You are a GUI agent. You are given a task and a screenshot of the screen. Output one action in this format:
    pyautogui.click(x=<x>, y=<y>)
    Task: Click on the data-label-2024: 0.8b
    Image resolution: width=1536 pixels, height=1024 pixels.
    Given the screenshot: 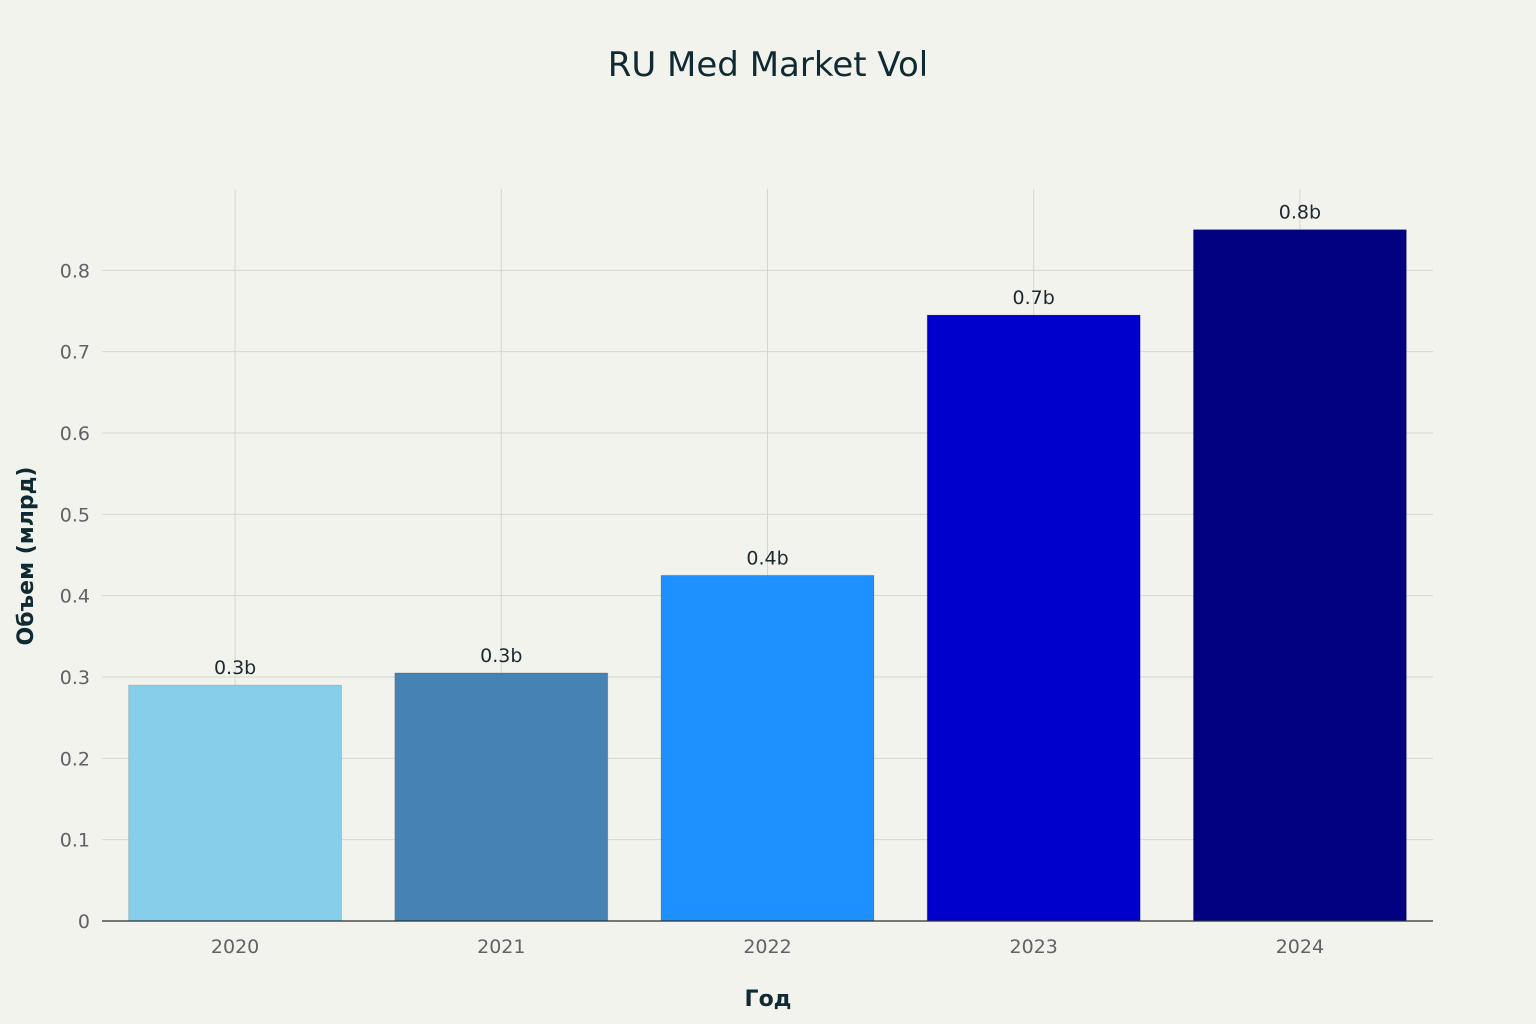 What is the action you would take?
    pyautogui.click(x=1300, y=213)
    